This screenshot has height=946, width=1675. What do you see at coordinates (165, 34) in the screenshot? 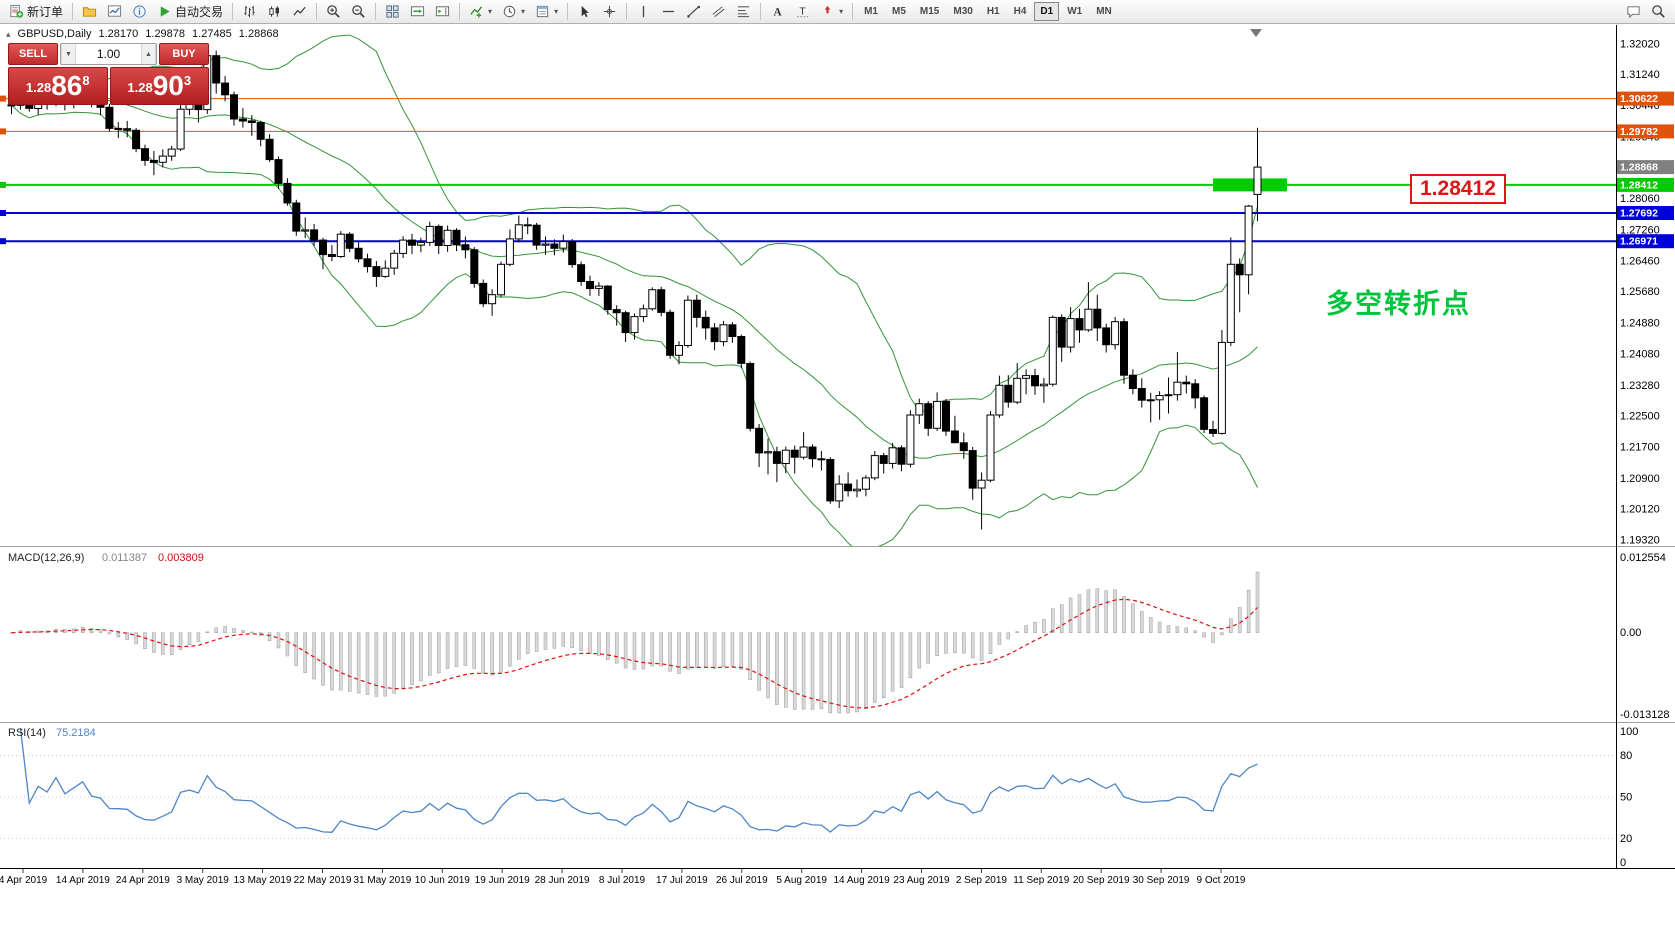
I see `ohlc-high: 1.29878` at bounding box center [165, 34].